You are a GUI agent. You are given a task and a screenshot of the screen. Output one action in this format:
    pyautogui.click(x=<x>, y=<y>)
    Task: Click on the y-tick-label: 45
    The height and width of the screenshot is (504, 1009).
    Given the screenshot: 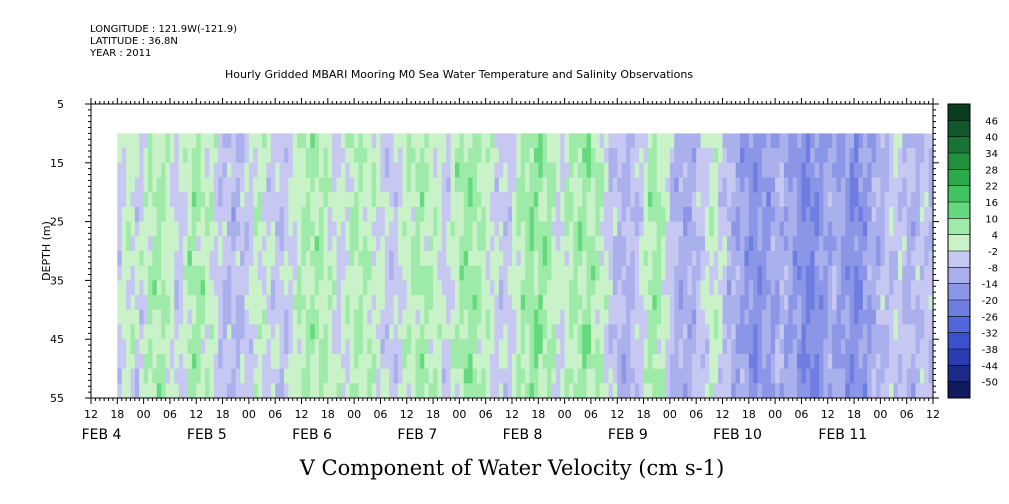 What is the action you would take?
    pyautogui.click(x=57, y=339)
    